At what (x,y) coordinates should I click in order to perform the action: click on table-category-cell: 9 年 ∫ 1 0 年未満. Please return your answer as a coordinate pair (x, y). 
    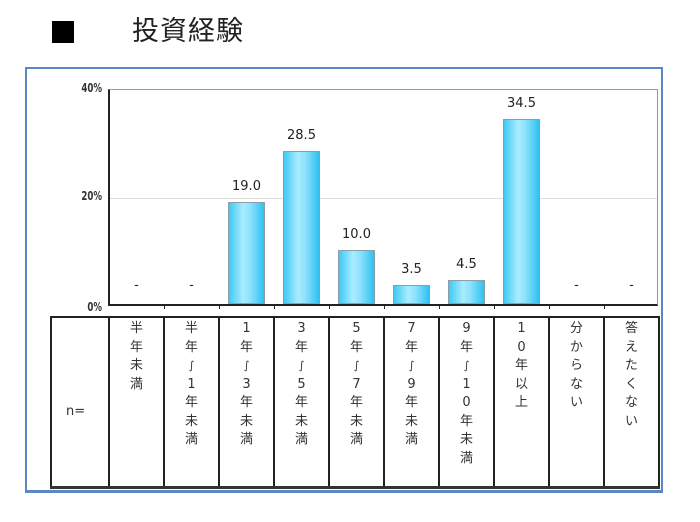
    Looking at the image, I should click on (465, 402).